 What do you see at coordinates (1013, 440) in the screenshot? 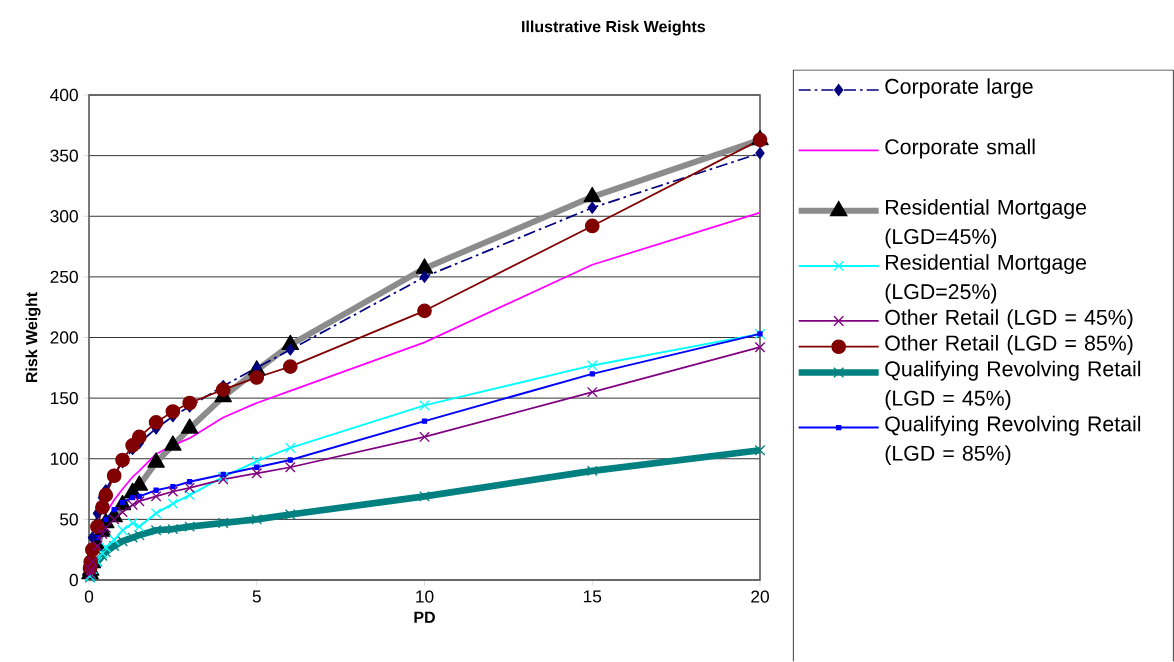
I see `legend-label: Qualifying Revolving Retail (LGD = 85%)` at bounding box center [1013, 440].